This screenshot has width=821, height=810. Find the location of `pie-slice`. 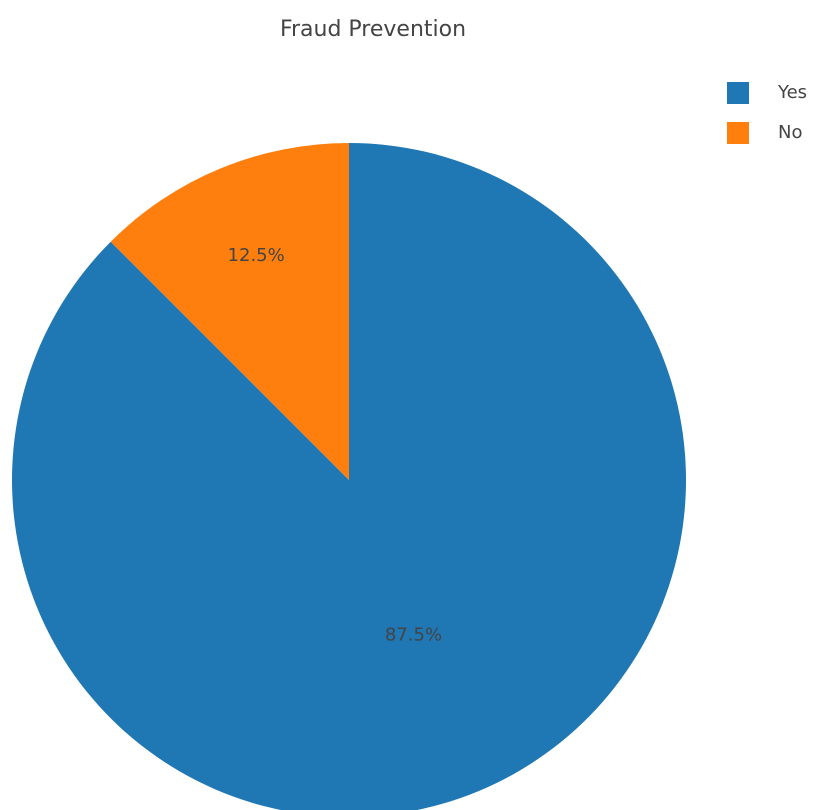

pie-slice is located at coordinates (229, 311).